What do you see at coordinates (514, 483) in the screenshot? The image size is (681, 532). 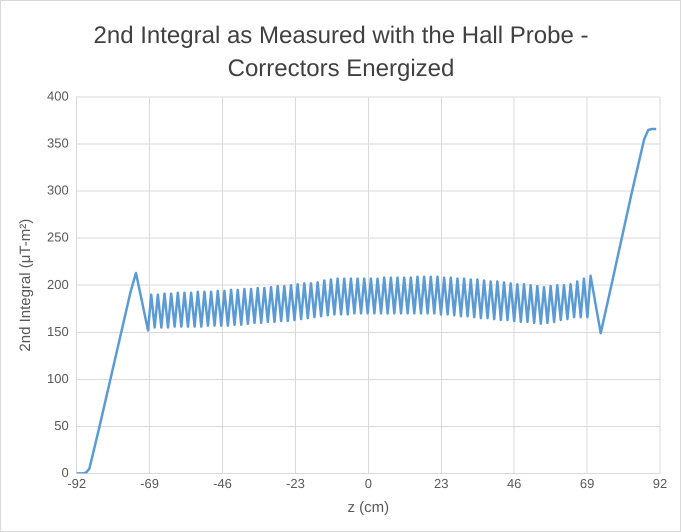 I see `x-tick-label: 46` at bounding box center [514, 483].